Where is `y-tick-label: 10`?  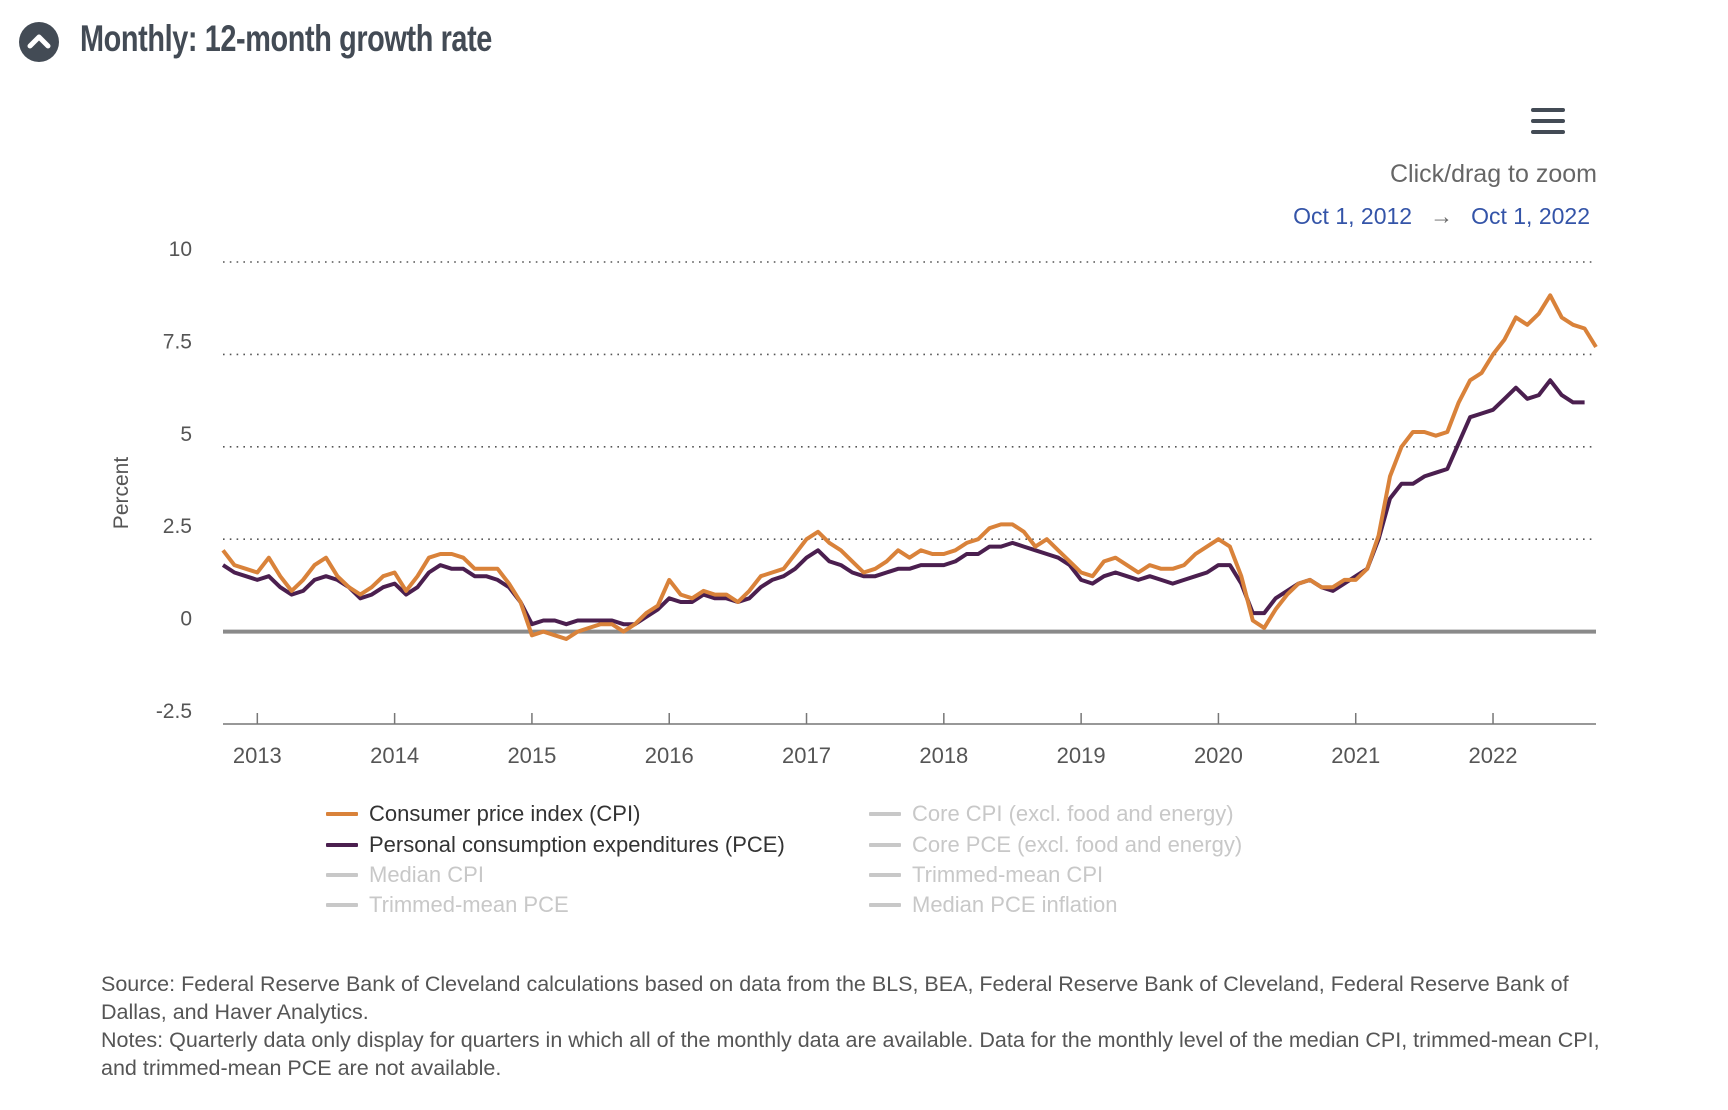 y-tick-label: 10 is located at coordinates (180, 249).